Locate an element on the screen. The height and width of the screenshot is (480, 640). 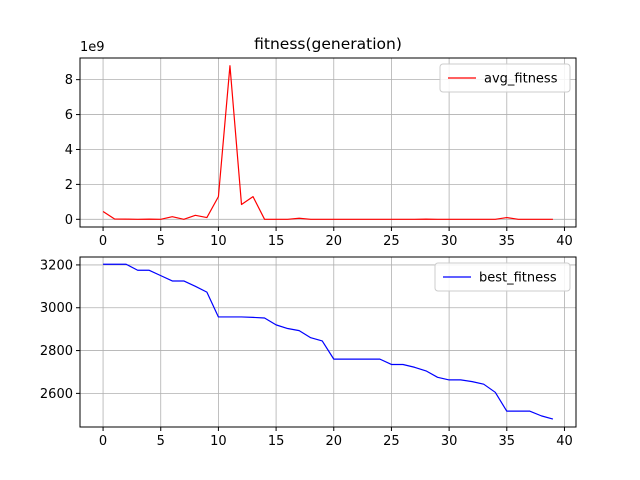
y-offset-label: 1e9 is located at coordinates (92, 47).